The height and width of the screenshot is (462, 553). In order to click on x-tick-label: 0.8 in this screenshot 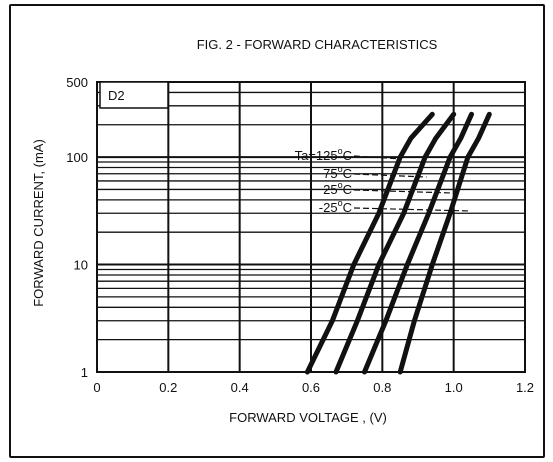, I will do `click(382, 387)`.